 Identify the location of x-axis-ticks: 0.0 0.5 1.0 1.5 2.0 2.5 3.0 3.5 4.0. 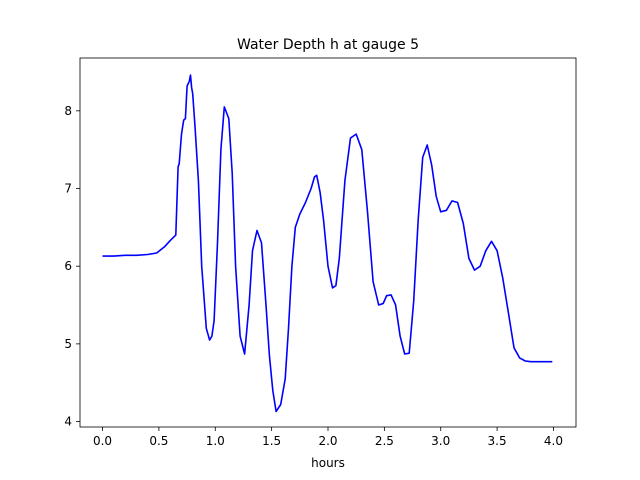
(328, 437).